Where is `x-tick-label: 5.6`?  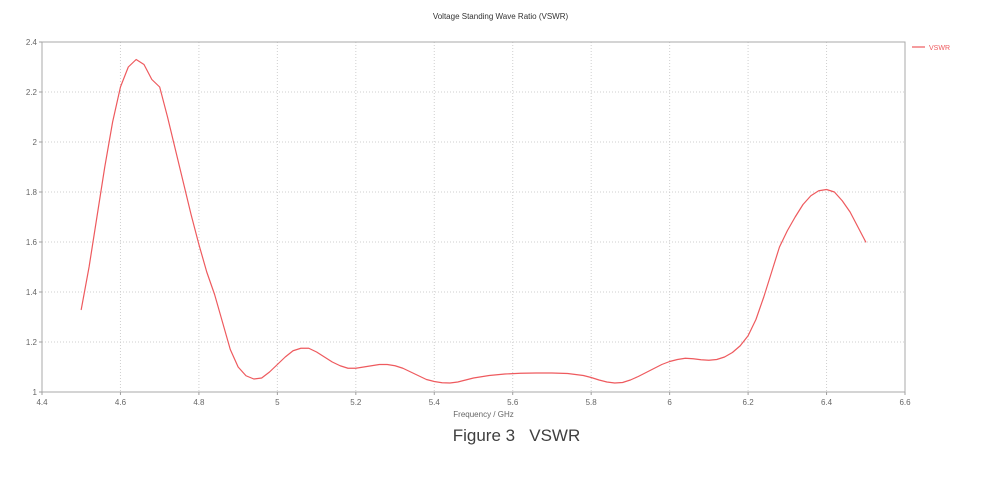
x-tick-label: 5.6 is located at coordinates (513, 402).